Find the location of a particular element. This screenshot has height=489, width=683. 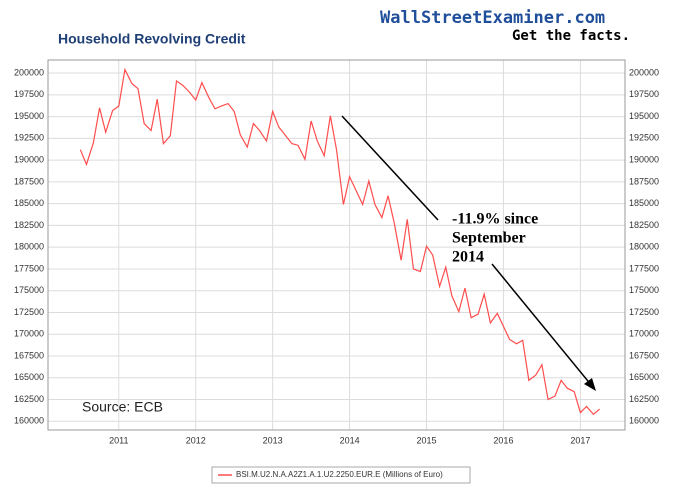

y2-tick-label: 185000 is located at coordinates (644, 203).